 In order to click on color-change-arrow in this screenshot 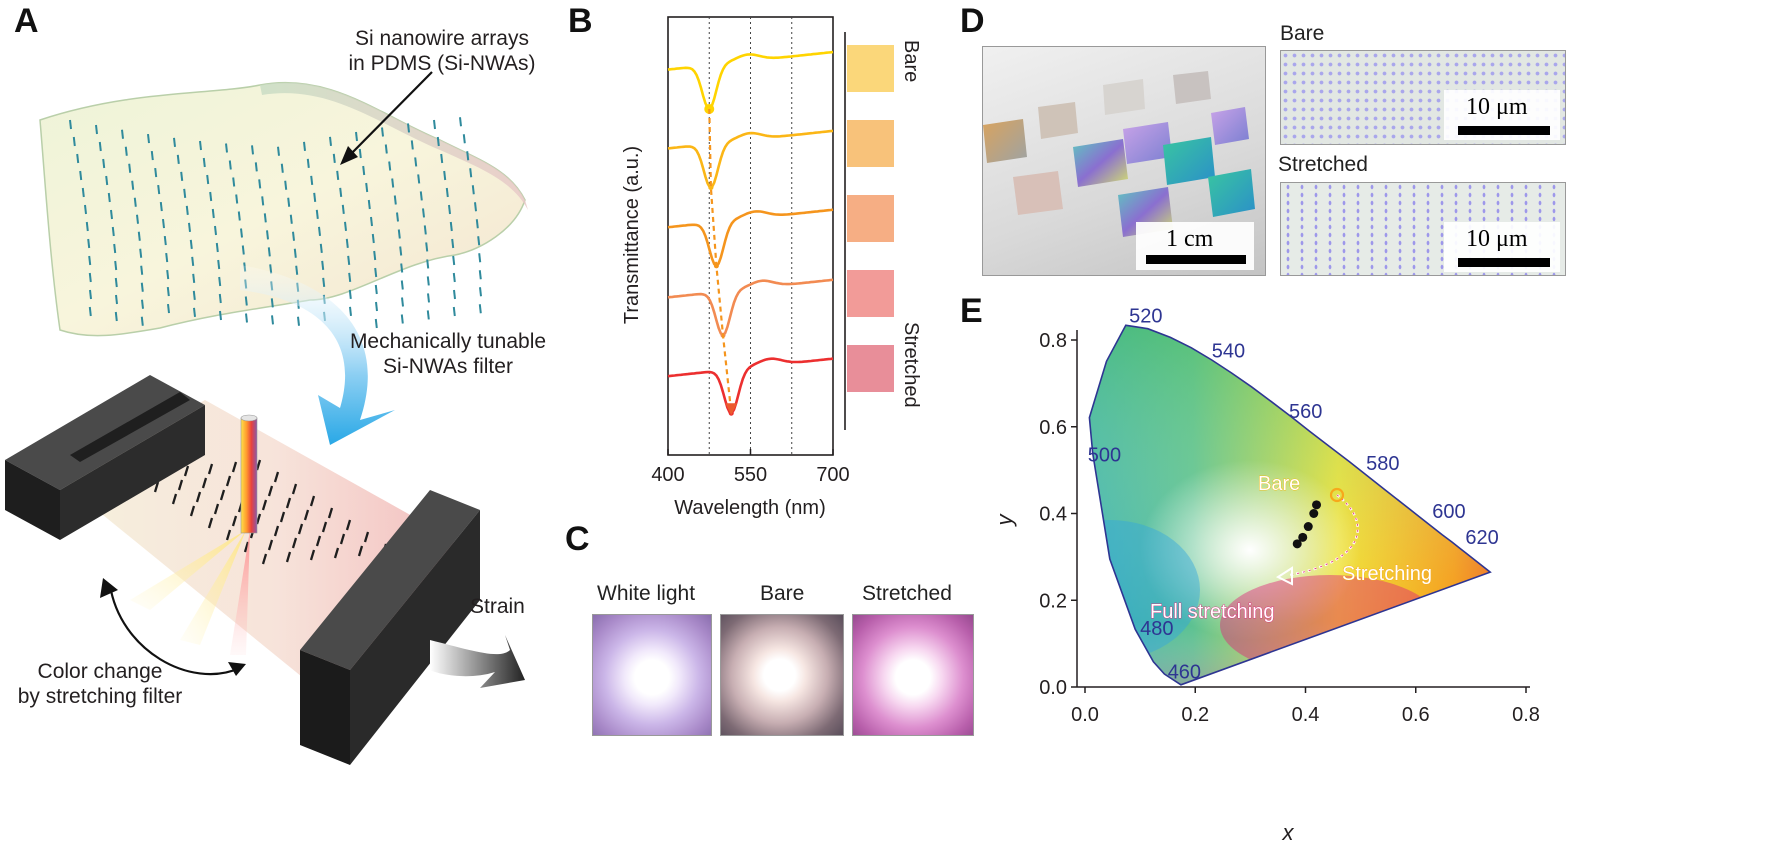, I will do `click(174, 630)`.